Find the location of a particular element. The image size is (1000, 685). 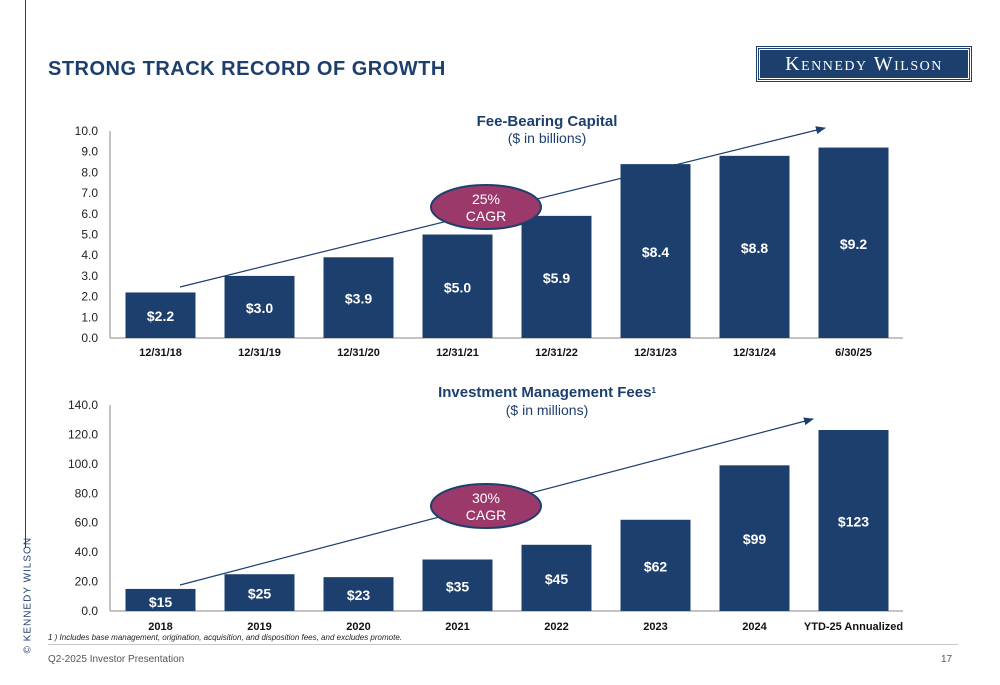

chart2-title: Investment Management Fees1 is located at coordinates (547, 392).